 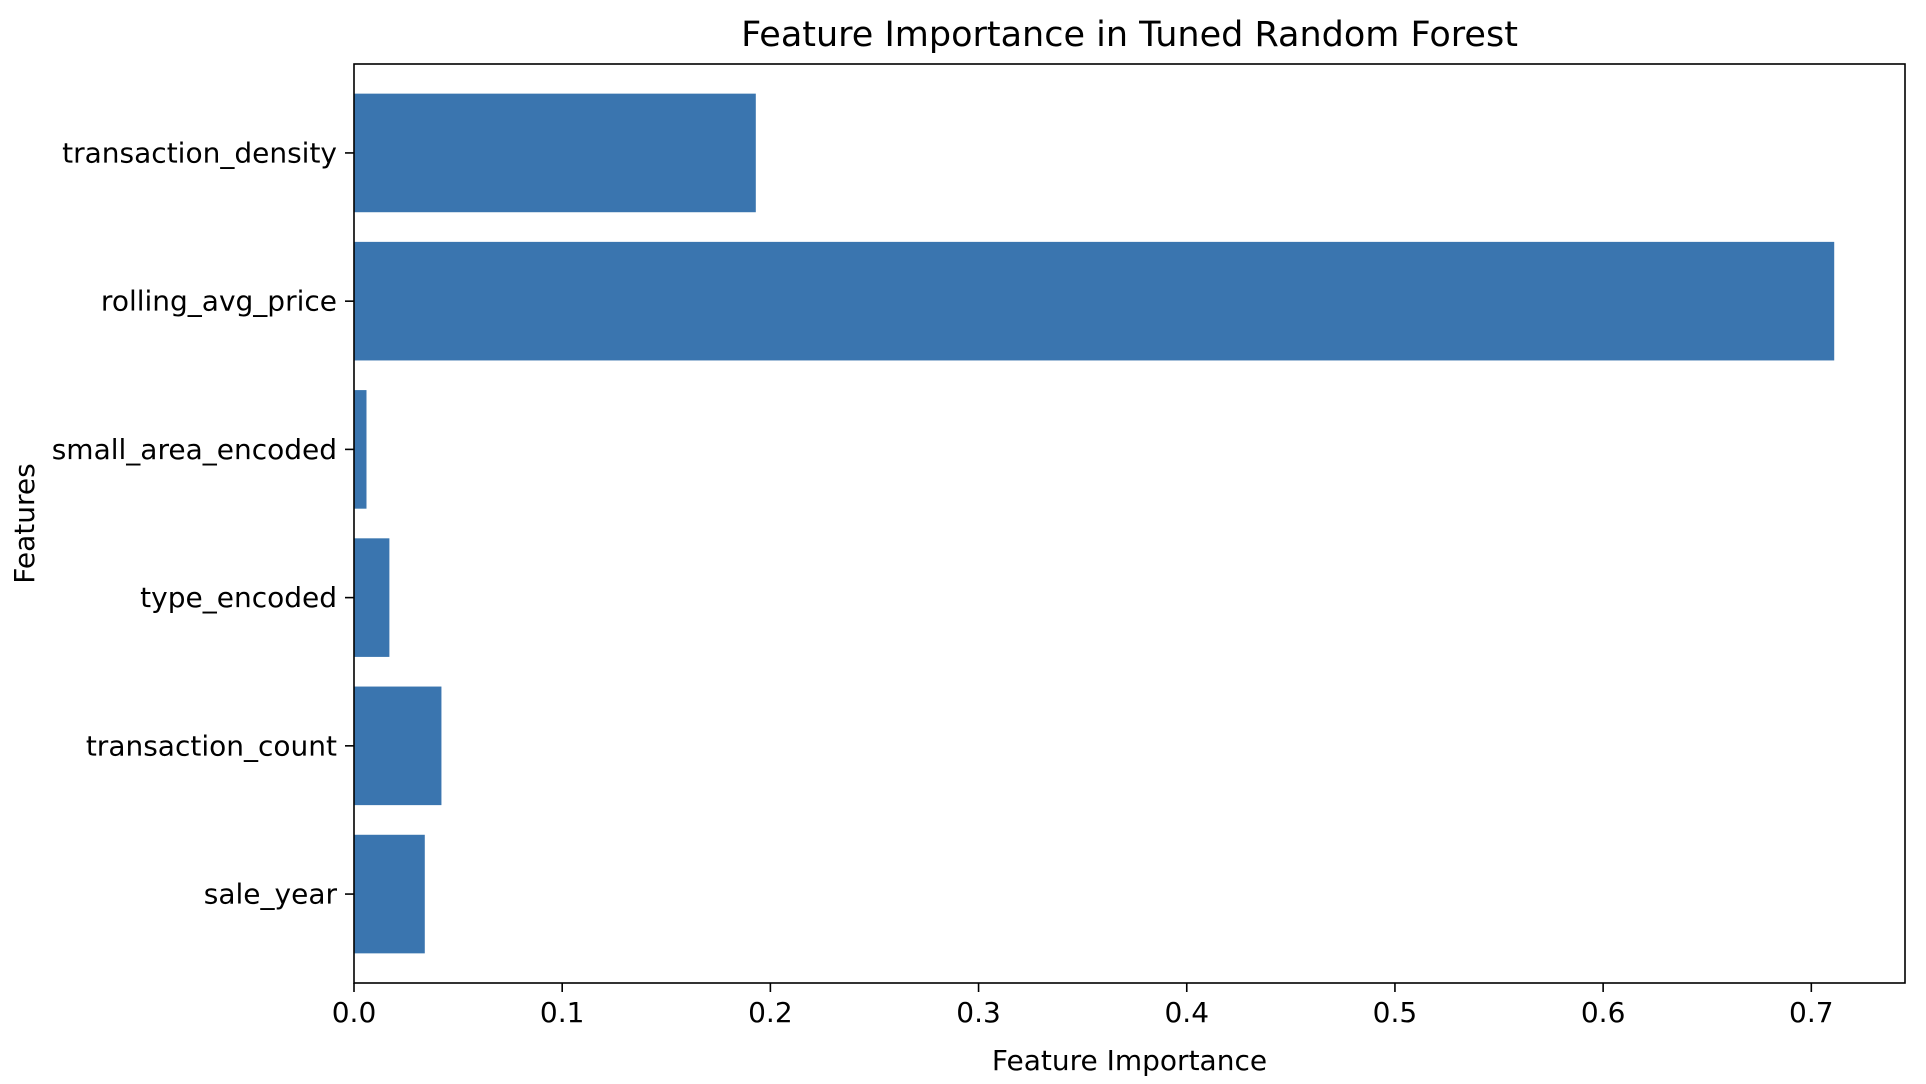 What do you see at coordinates (1603, 1012) in the screenshot?
I see `x-tick-label: 0.6` at bounding box center [1603, 1012].